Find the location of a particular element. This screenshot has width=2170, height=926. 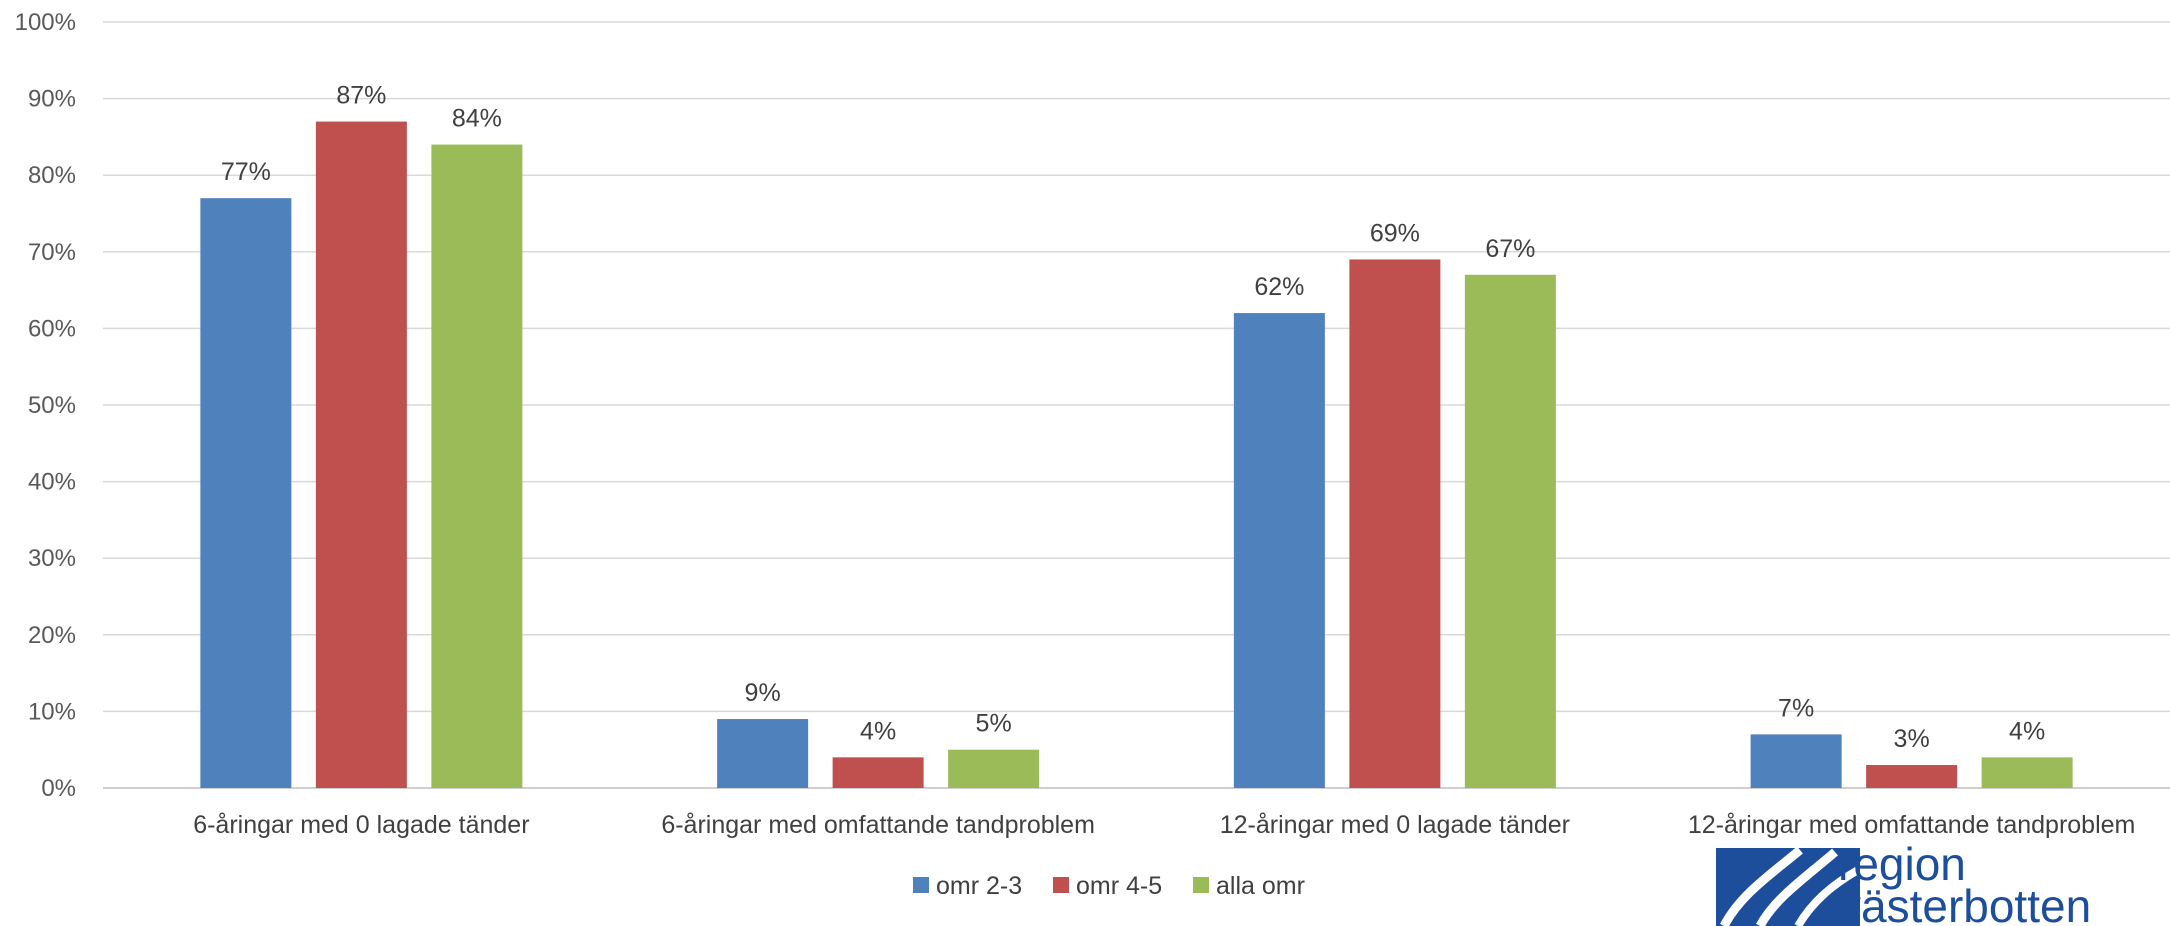

y-axis-ticks: 0% 10% 20% 30% 40% 50% 60% 70% 80% 90% 100% is located at coordinates (45, 405).